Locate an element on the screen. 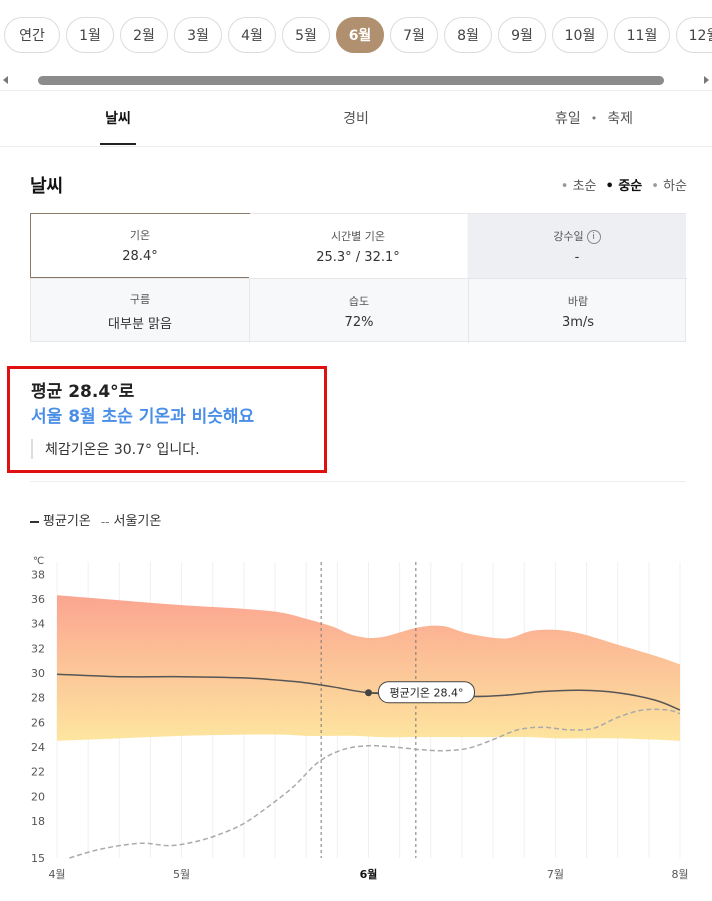 This screenshot has width=712, height=901. month-scrollbar is located at coordinates (356, 81).